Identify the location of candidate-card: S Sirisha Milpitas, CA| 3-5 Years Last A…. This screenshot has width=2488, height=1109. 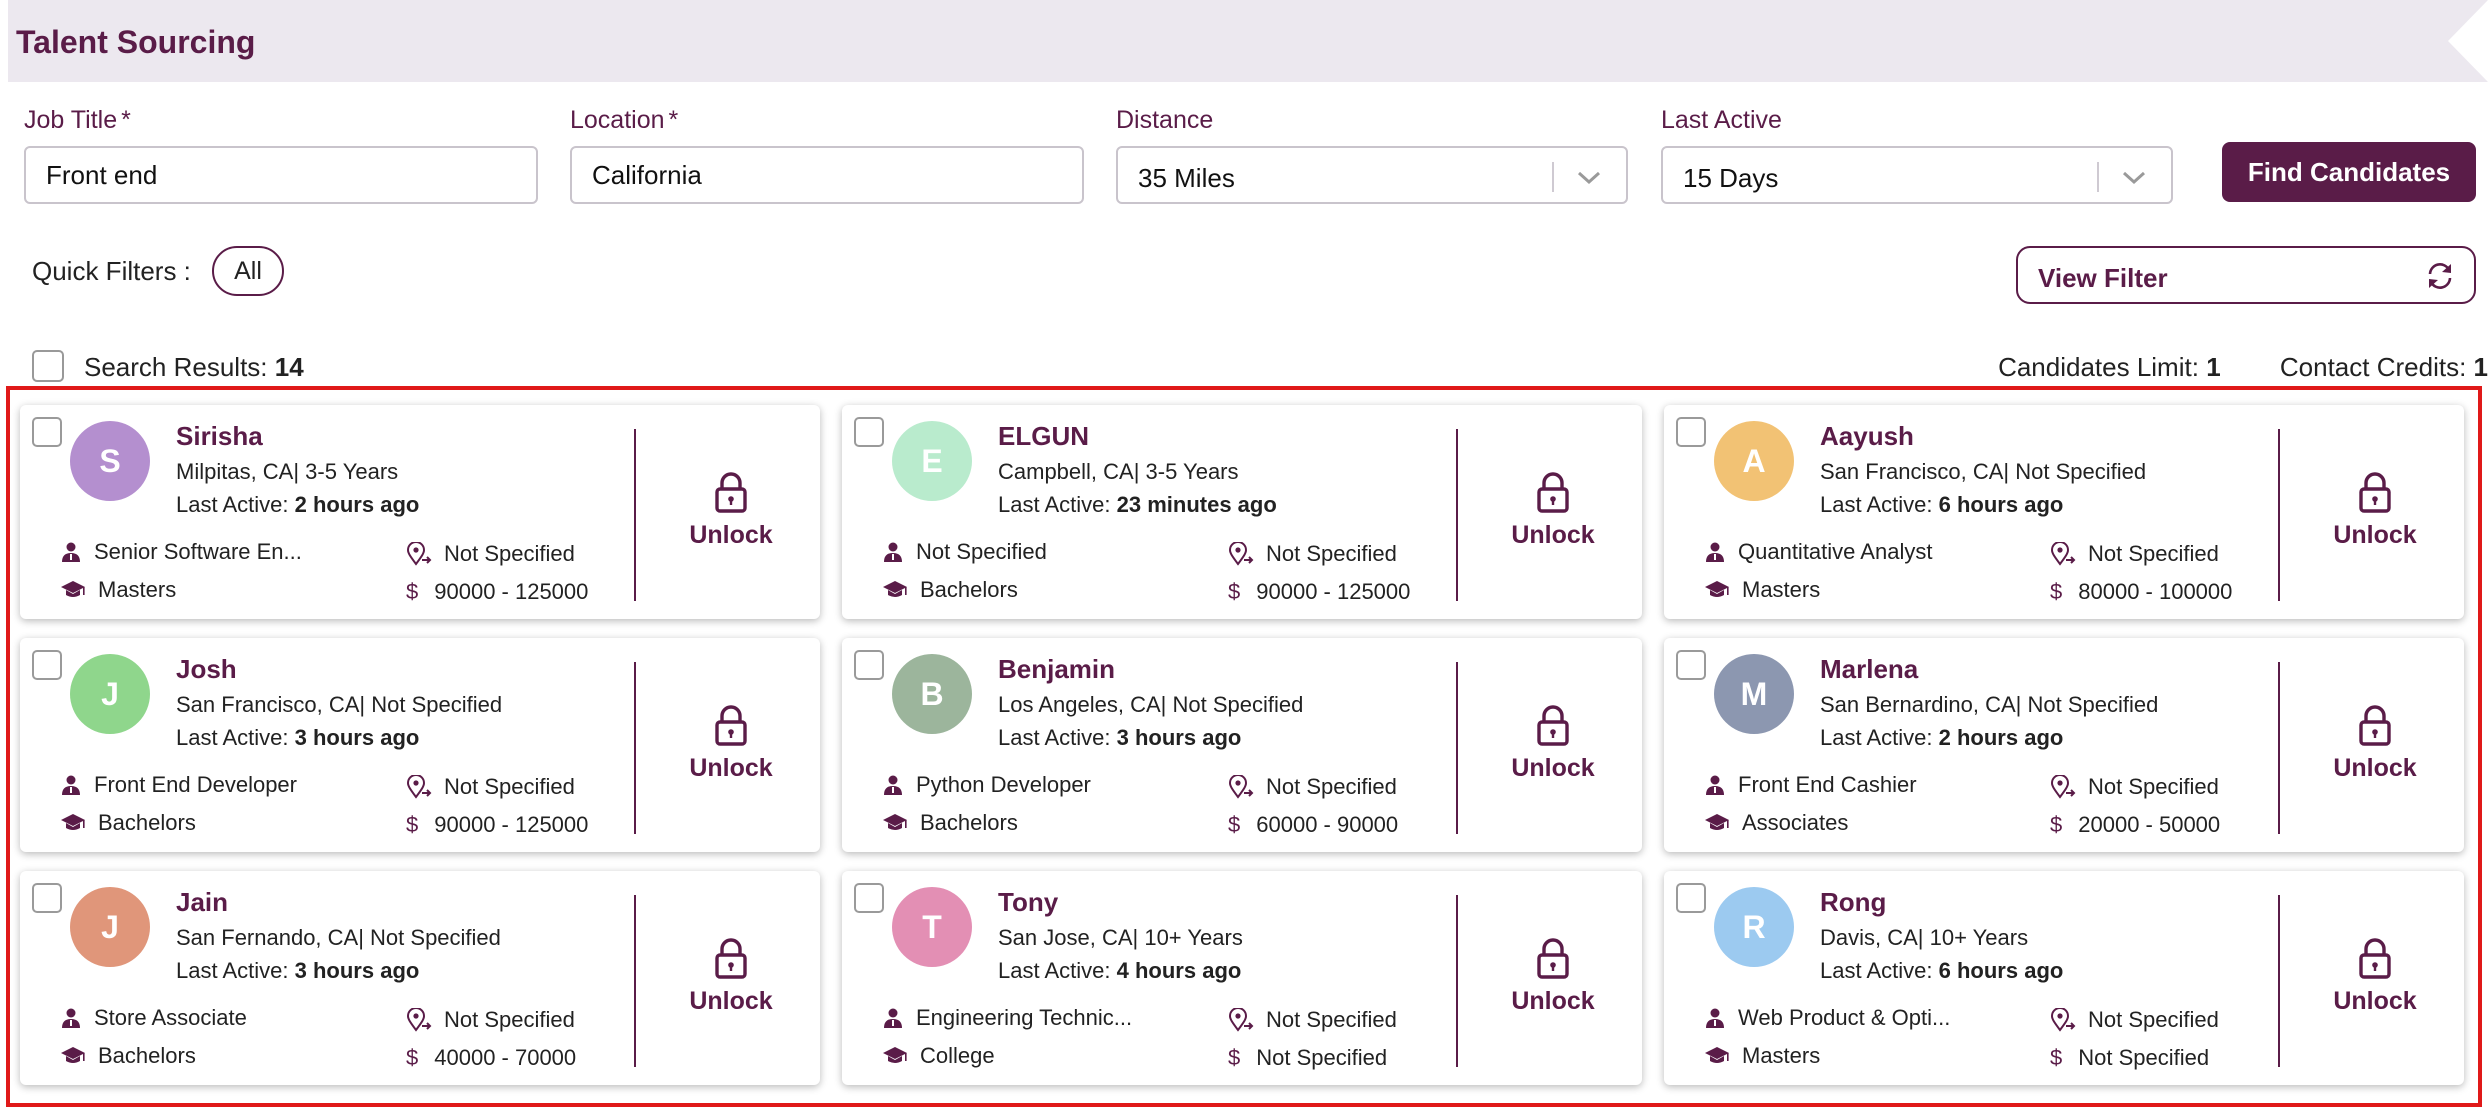
(420, 512).